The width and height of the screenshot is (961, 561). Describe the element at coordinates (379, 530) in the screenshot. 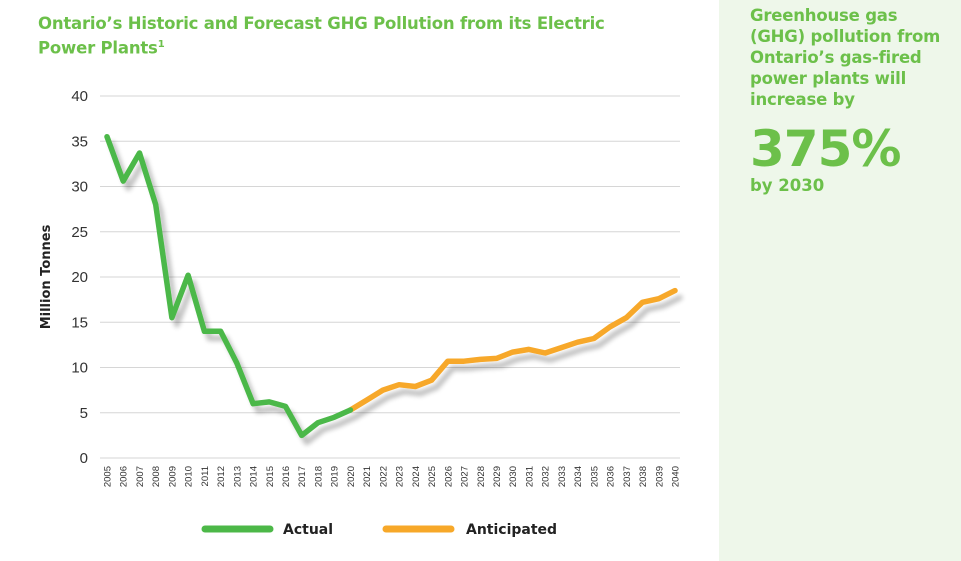

I see `legend: Actual Anticipated` at that location.